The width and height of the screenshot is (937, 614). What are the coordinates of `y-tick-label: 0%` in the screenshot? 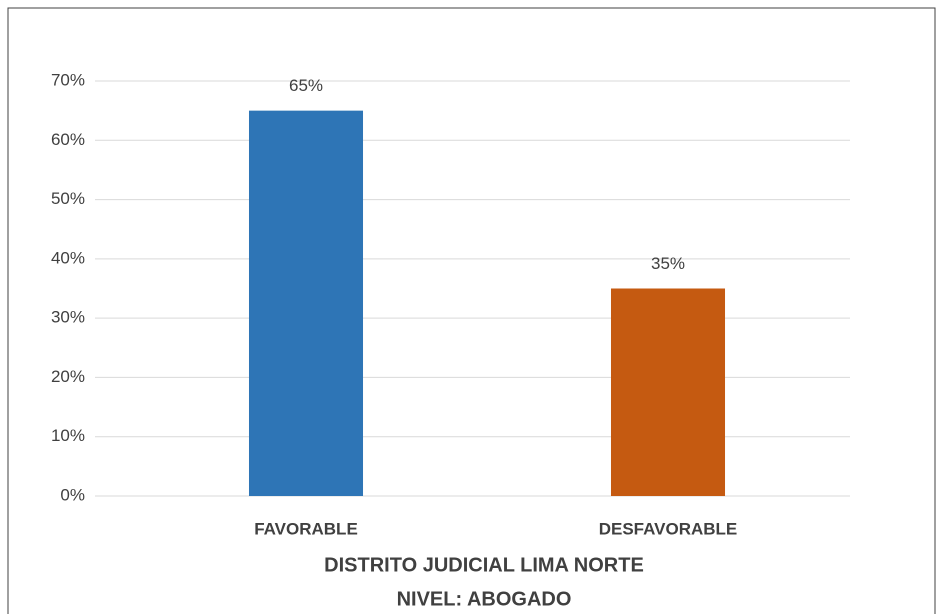 It's located at (72, 494).